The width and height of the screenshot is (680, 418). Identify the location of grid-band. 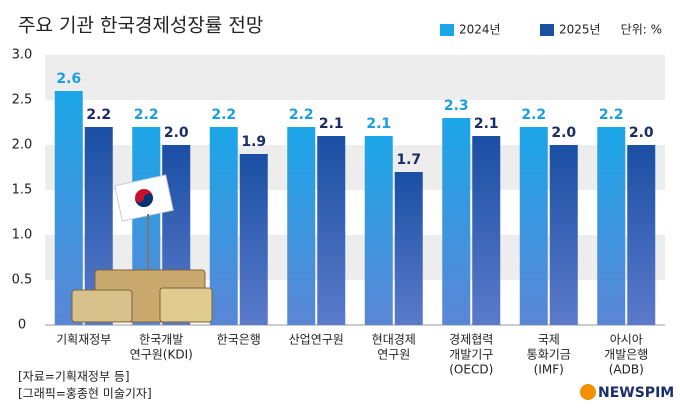
(355, 77).